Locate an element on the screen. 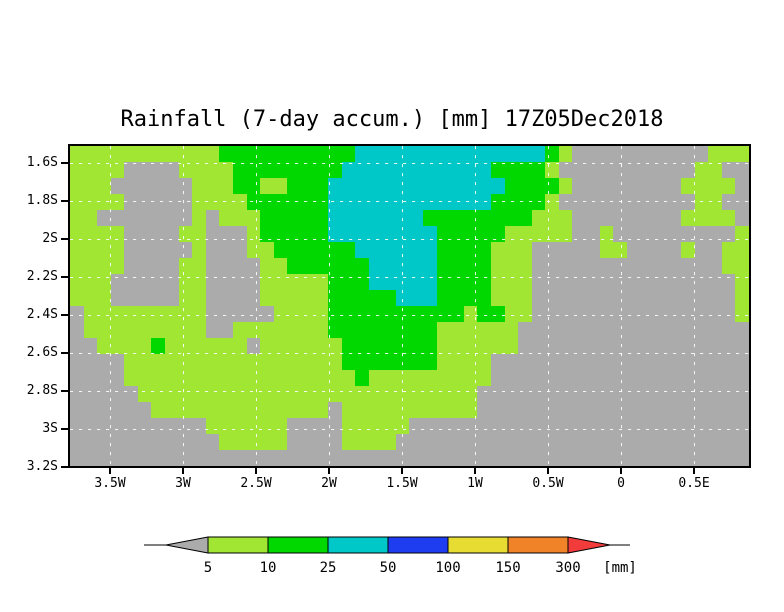  y-axis-tick is located at coordinates (65, 429).